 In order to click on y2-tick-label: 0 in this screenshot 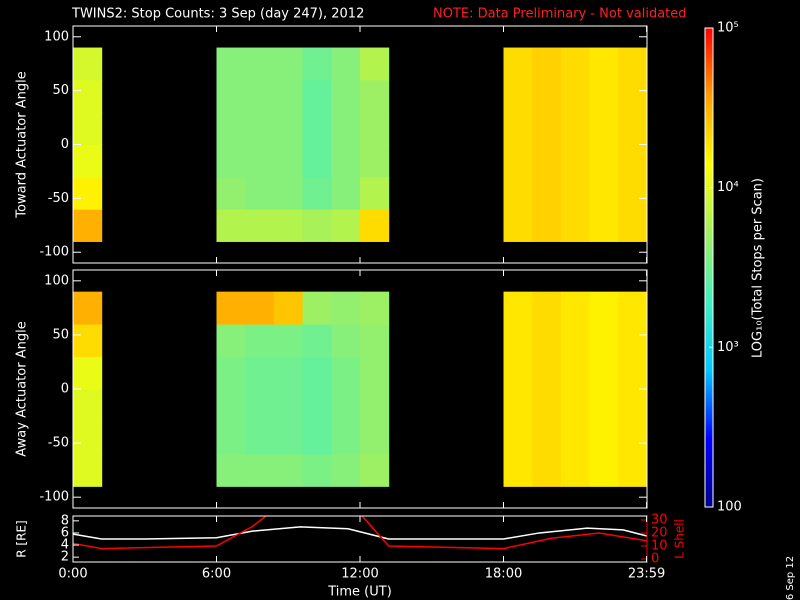, I will do `click(655, 559)`.